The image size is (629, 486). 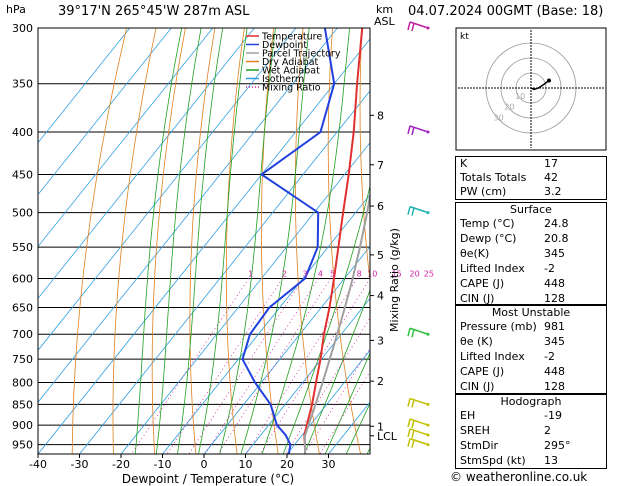 What do you see at coordinates (549, 80) in the screenshot?
I see `hodograph-storm-motion` at bounding box center [549, 80].